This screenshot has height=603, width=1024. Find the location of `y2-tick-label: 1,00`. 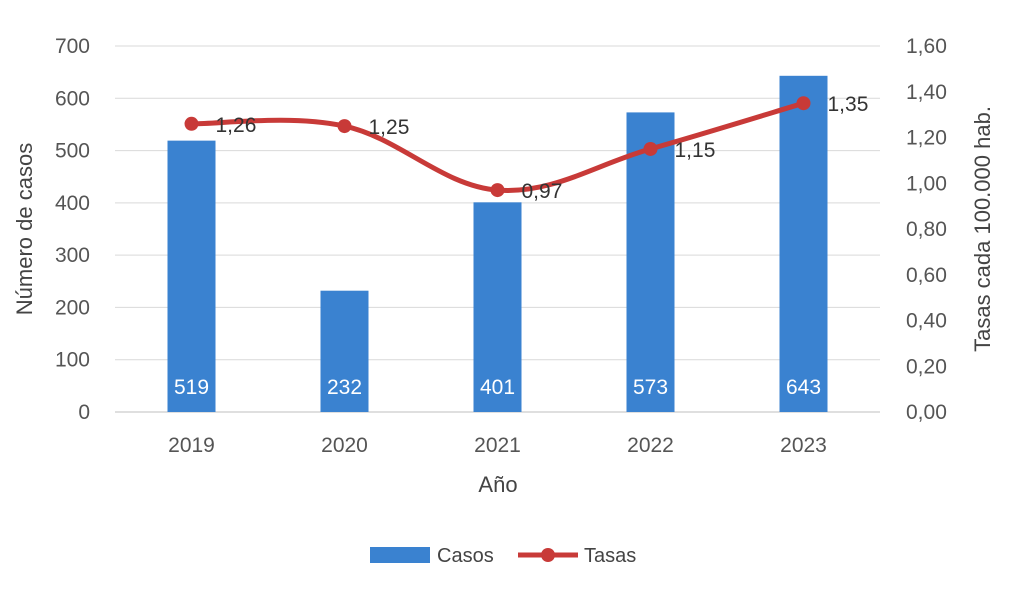

y2-tick-label: 1,00 is located at coordinates (926, 183).